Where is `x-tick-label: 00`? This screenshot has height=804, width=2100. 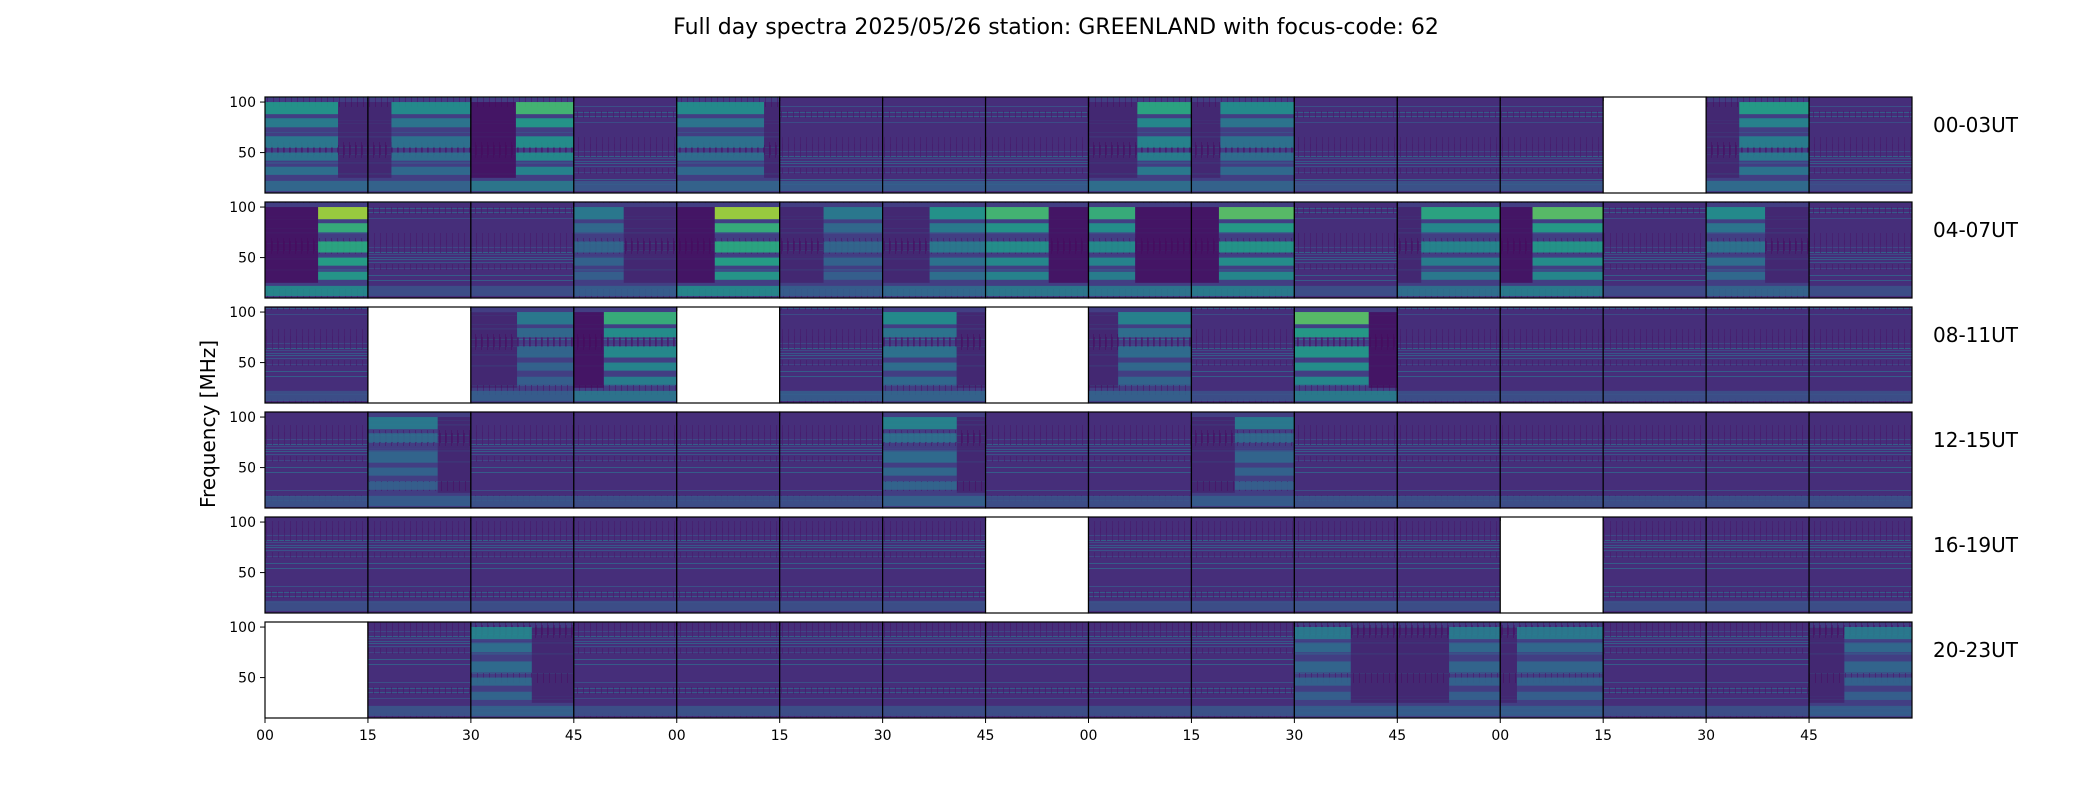
x-tick-label: 00 is located at coordinates (265, 736).